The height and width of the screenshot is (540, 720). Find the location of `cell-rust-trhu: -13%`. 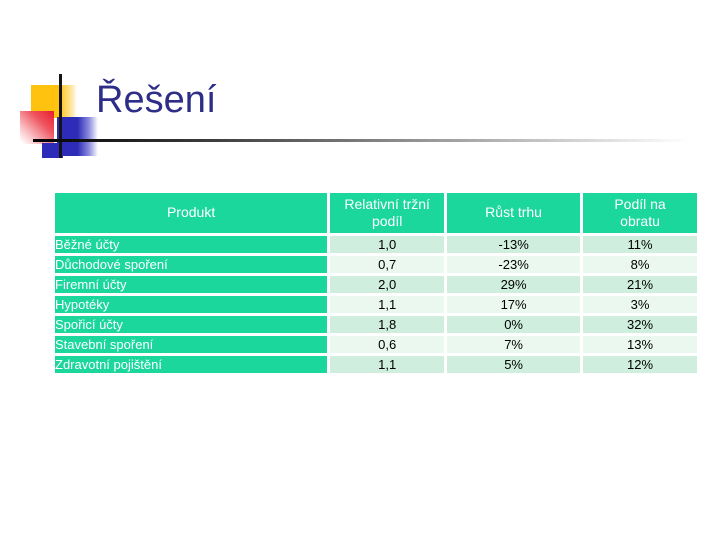

cell-rust-trhu: -13% is located at coordinates (514, 244).